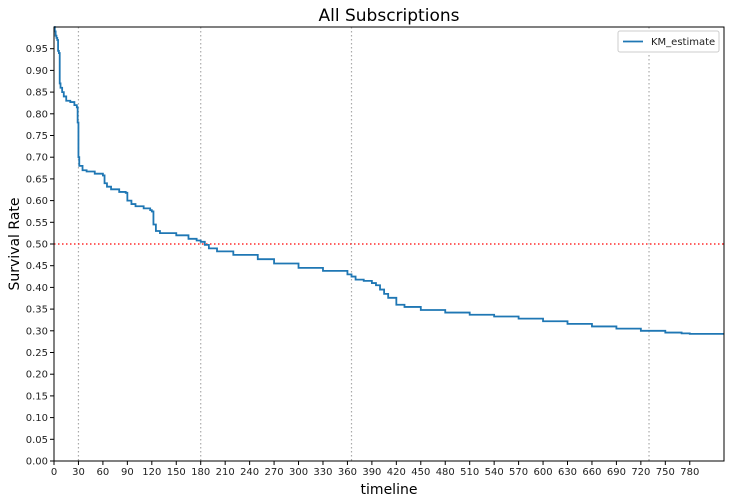  I want to click on x-tick-label-7: 210, so click(225, 472).